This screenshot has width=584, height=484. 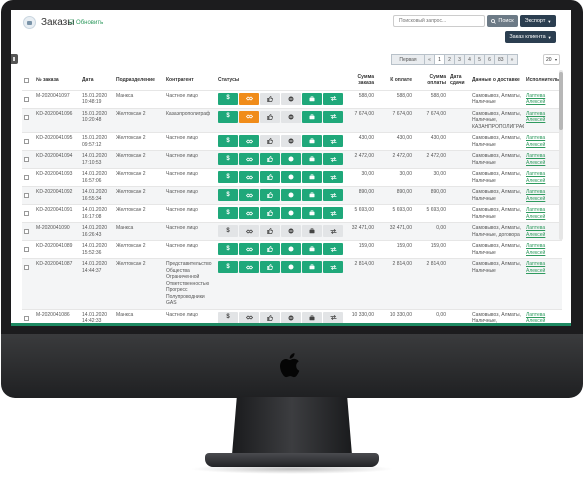 I want to click on column-header: Сумма заказа, so click(x=361, y=80).